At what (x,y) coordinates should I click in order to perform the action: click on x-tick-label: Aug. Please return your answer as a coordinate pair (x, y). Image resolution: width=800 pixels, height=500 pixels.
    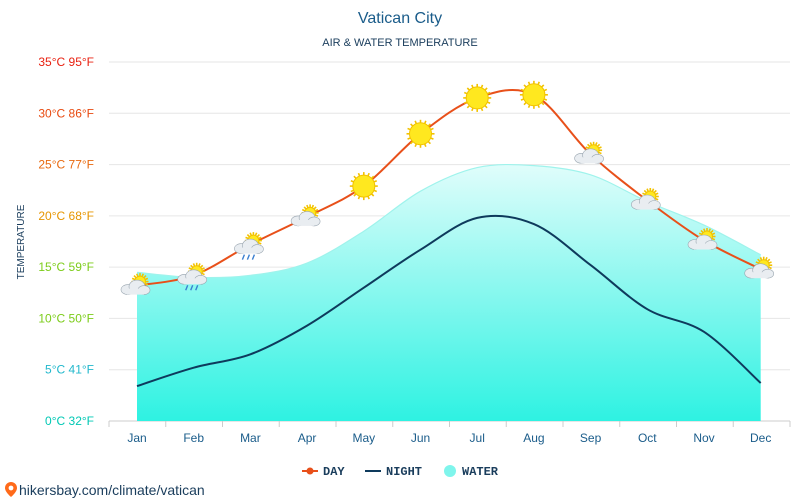
    Looking at the image, I should click on (533, 438).